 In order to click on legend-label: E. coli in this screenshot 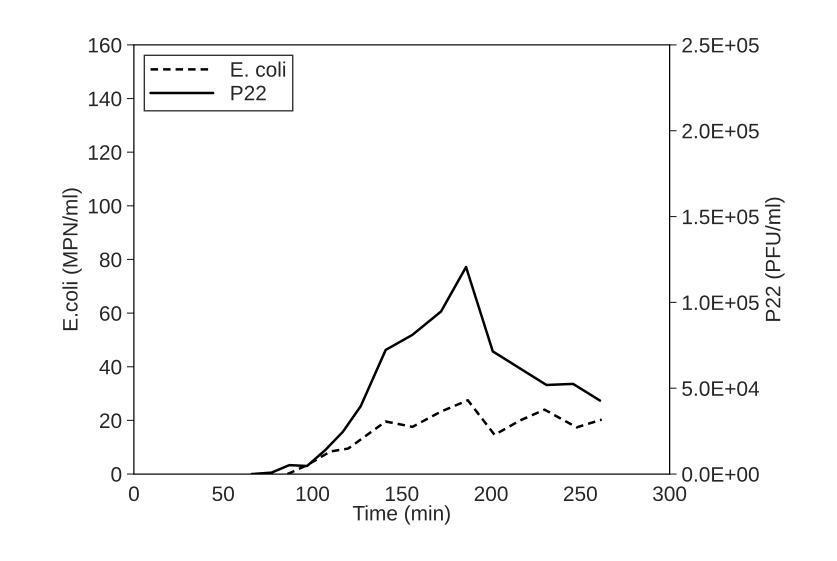, I will do `click(258, 69)`.